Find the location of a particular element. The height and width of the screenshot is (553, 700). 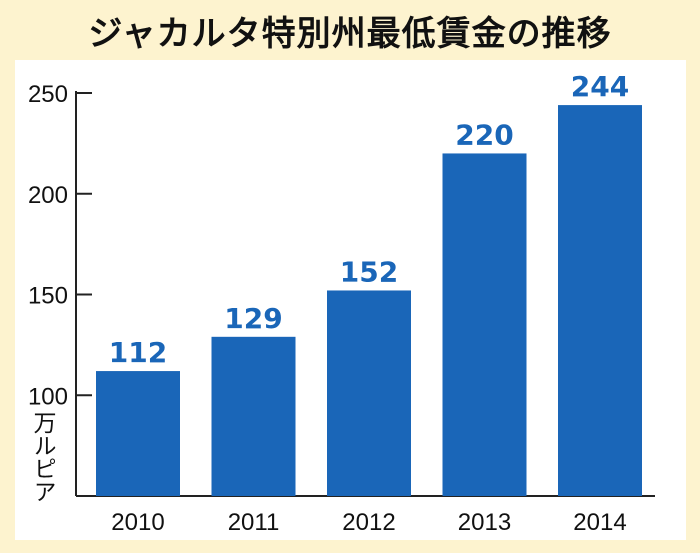

y-tick-labels: 100 150 200 250 is located at coordinates (48, 245).